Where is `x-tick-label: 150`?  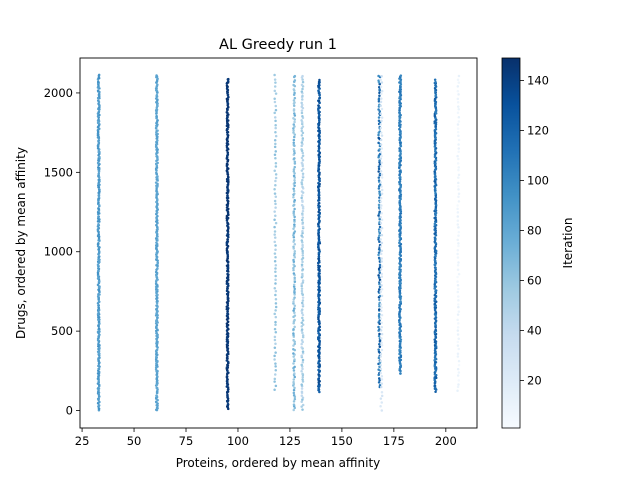 x-tick-label: 150 is located at coordinates (342, 441).